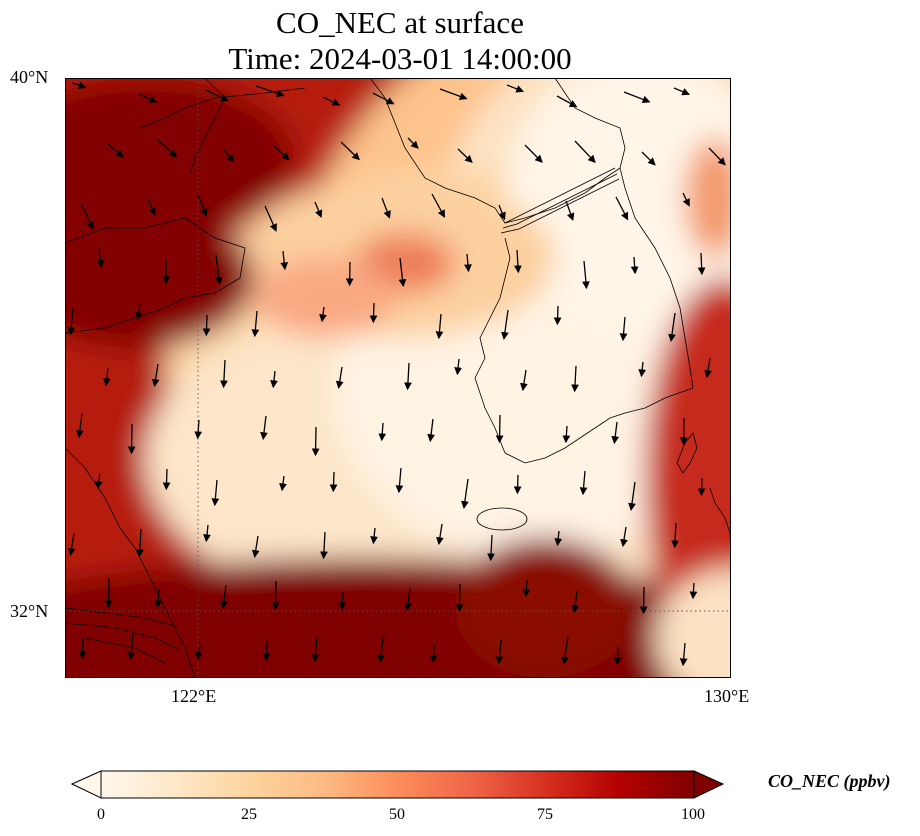 The width and height of the screenshot is (920, 836). I want to click on korea-east-coast, so click(656, 278).